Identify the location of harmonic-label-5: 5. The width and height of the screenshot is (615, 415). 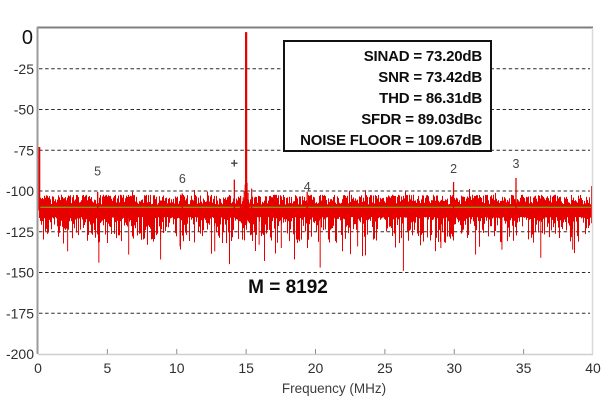
(97, 171).